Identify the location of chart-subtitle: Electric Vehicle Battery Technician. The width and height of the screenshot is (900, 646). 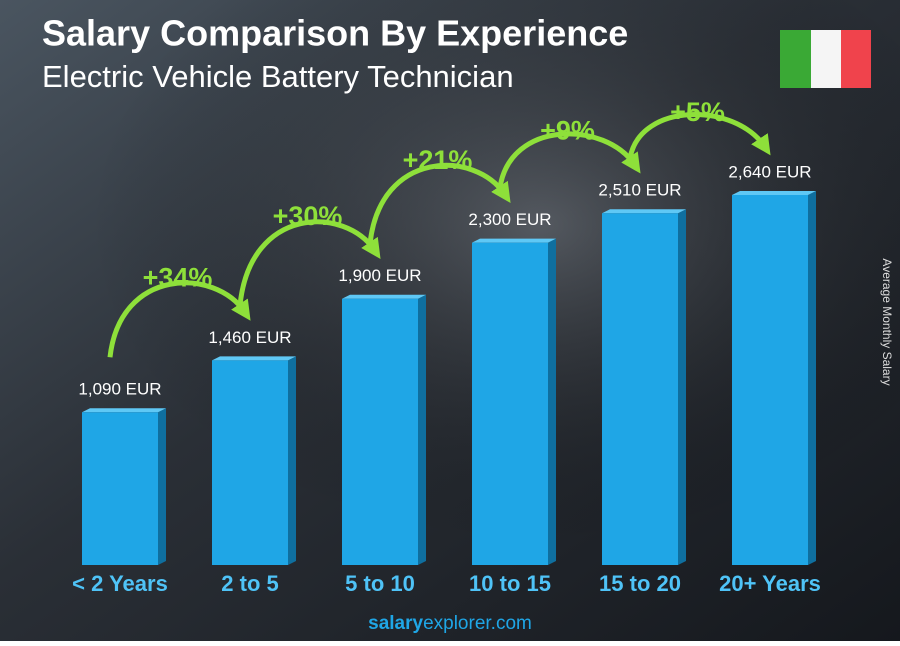
(278, 76).